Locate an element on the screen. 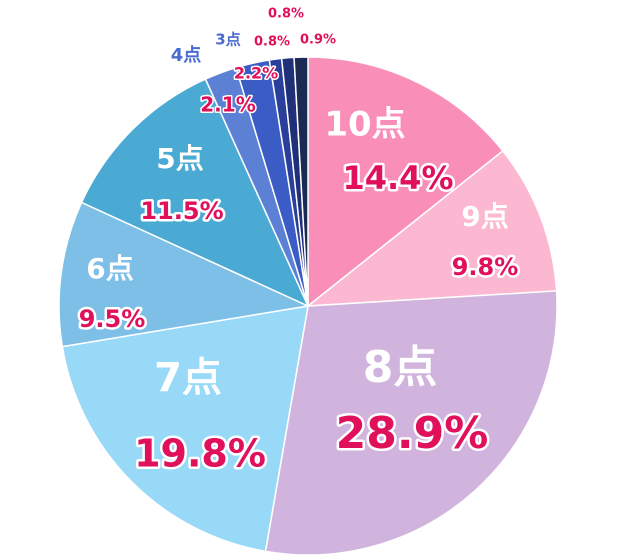 The width and height of the screenshot is (640, 559). slice-label: 7点 is located at coordinates (188, 378).